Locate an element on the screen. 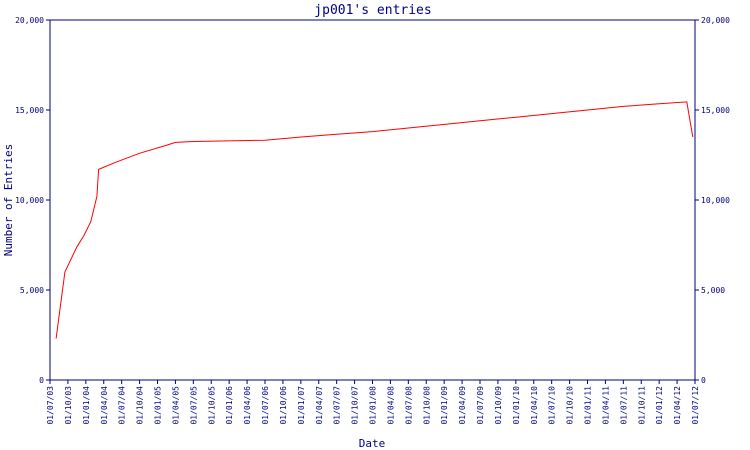  chart-title: jp001's entries is located at coordinates (372, 10).